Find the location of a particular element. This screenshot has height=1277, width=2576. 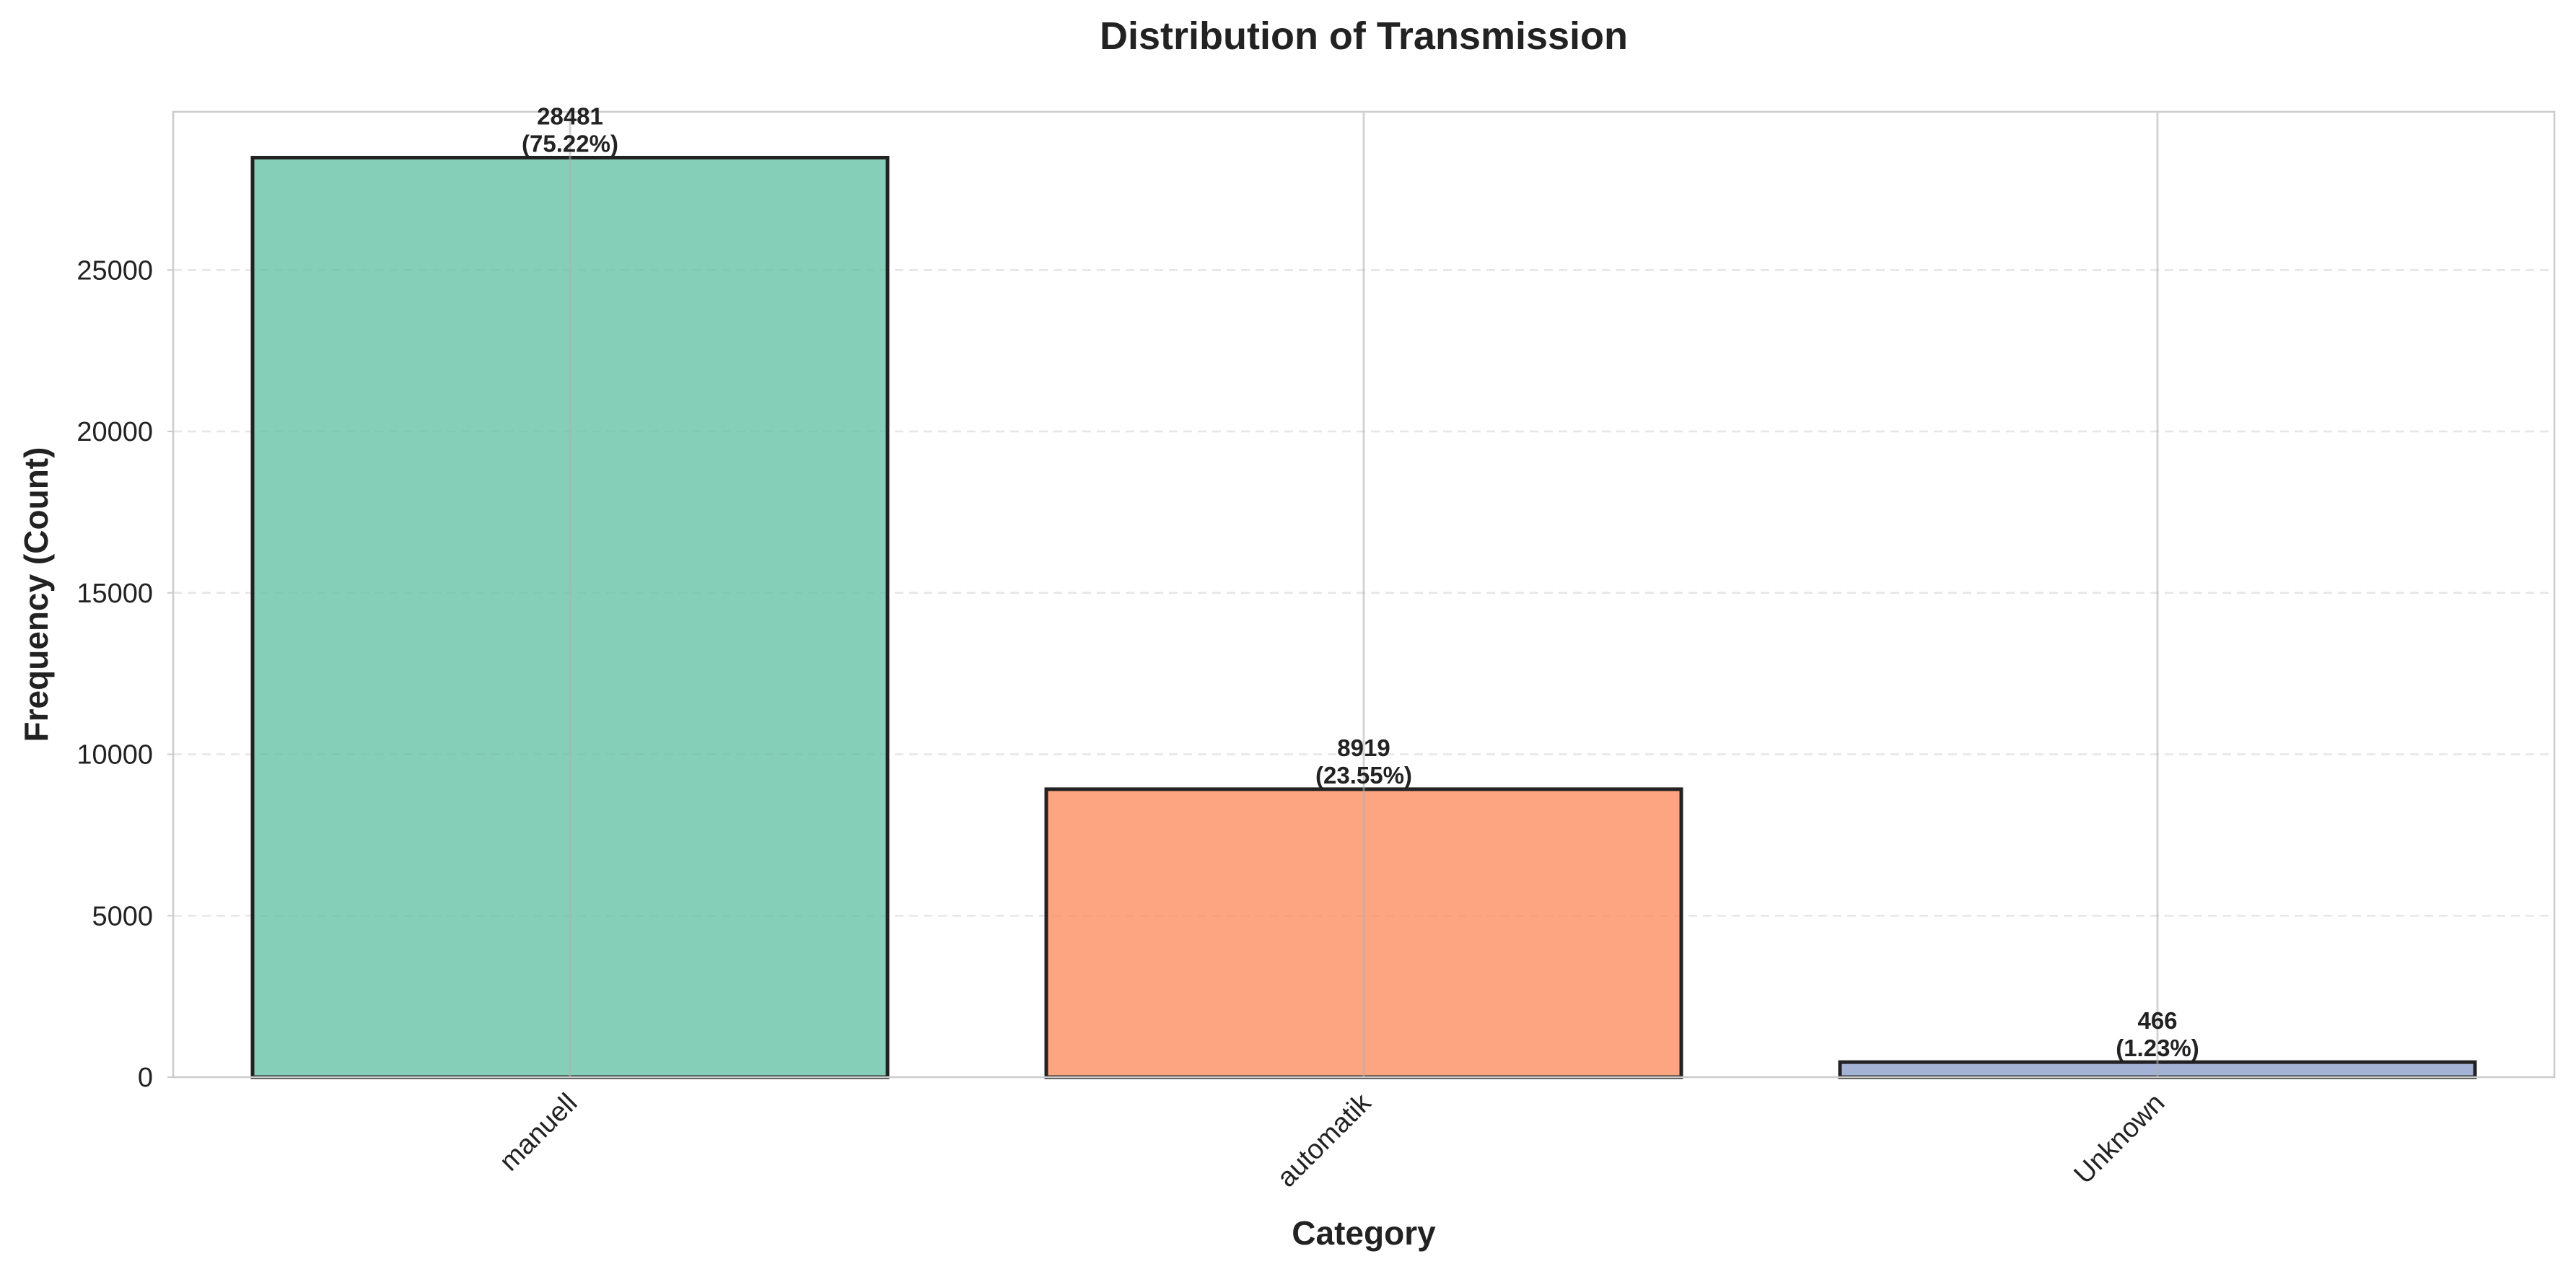

chart-title: Distribution of Transmission is located at coordinates (1364, 36).